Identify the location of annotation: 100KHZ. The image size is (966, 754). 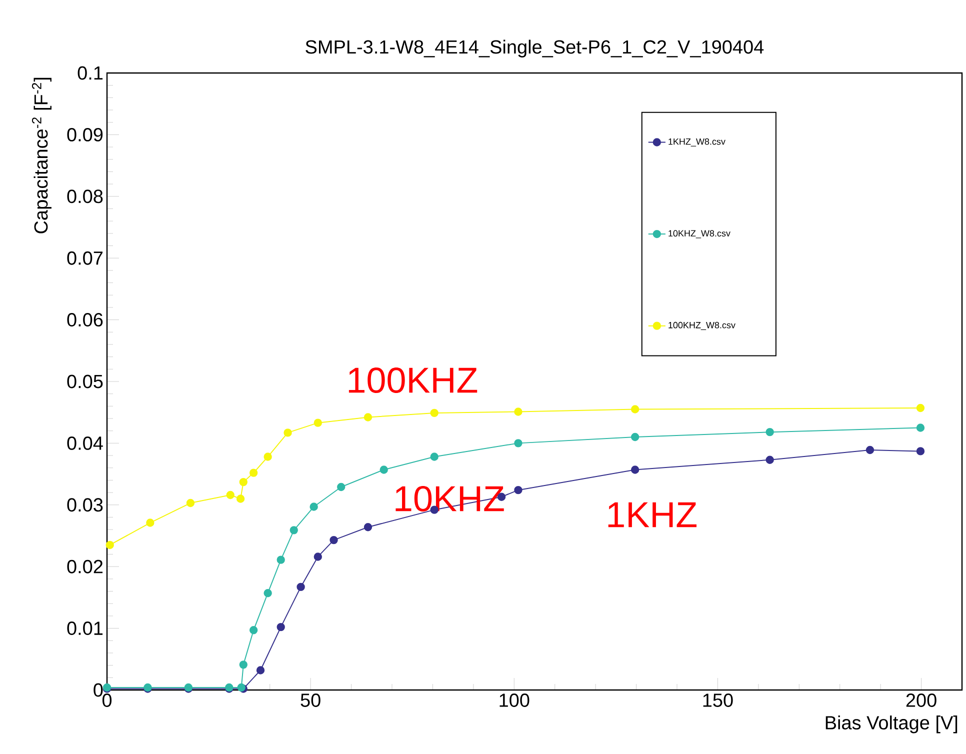
(413, 380).